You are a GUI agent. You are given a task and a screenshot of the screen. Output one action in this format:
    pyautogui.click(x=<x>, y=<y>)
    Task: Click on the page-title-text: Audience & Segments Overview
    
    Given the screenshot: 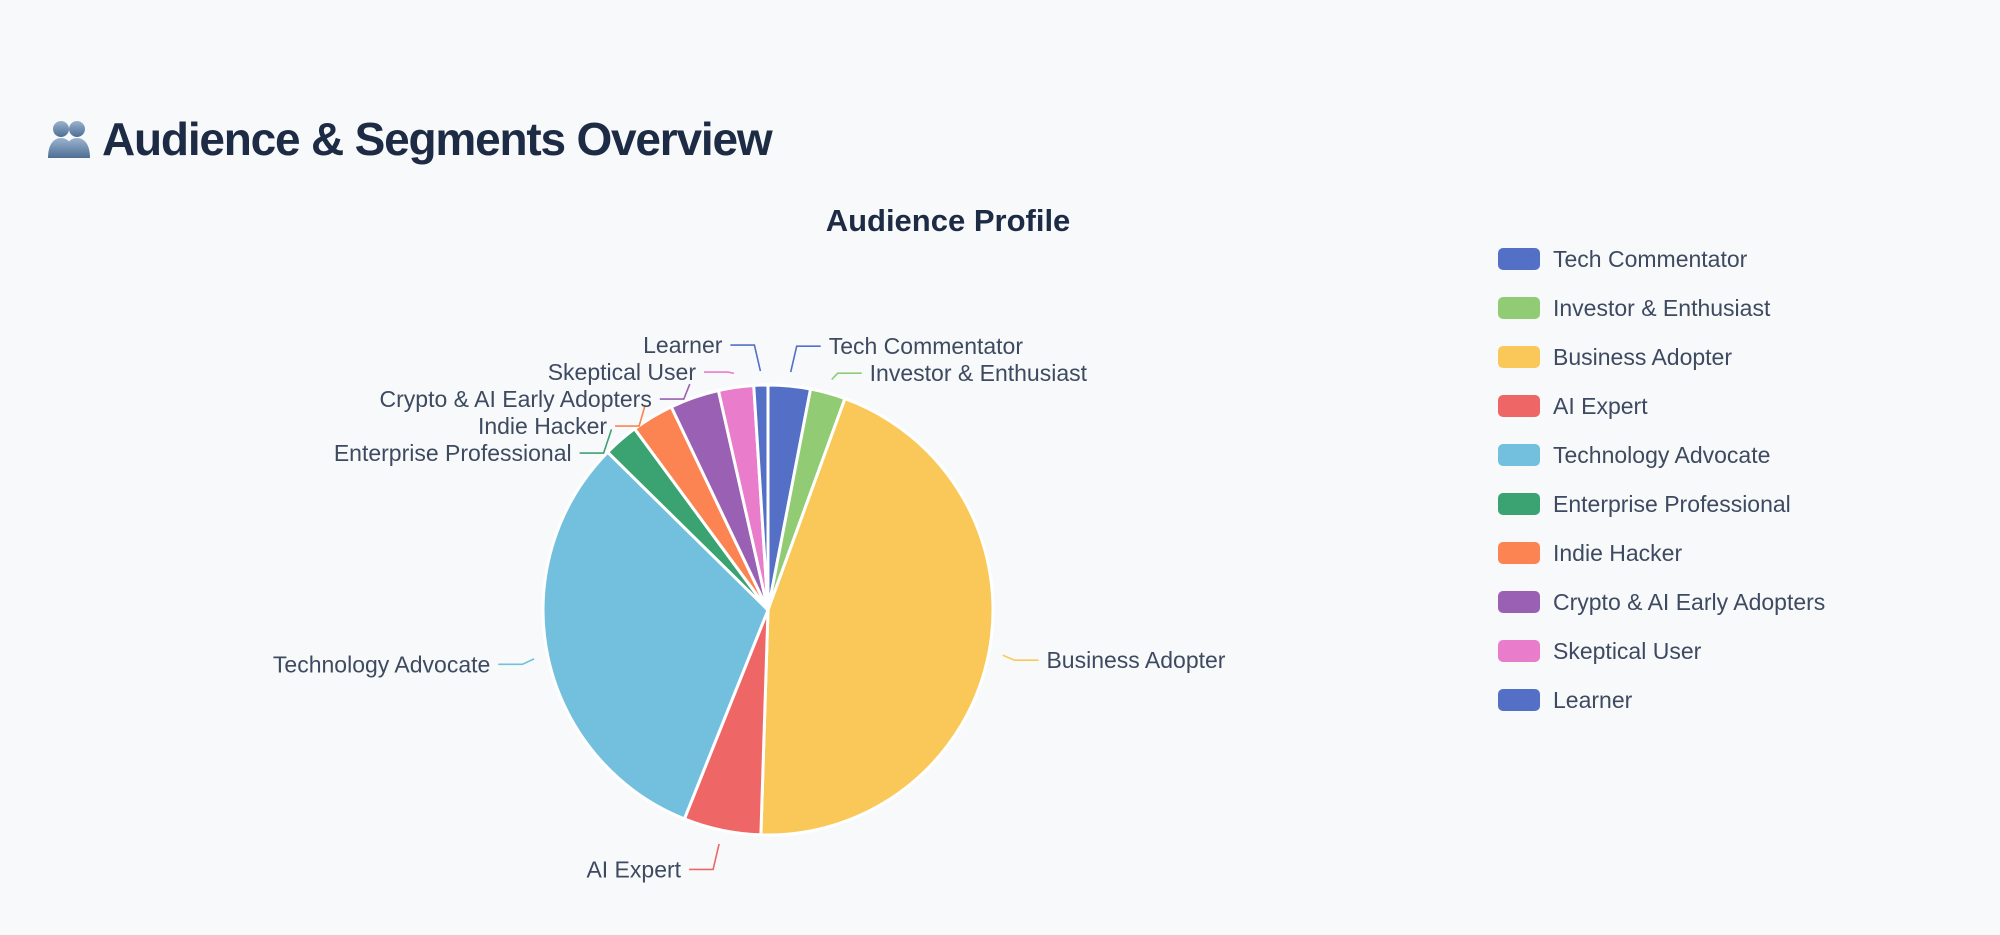 What is the action you would take?
    pyautogui.click(x=437, y=138)
    